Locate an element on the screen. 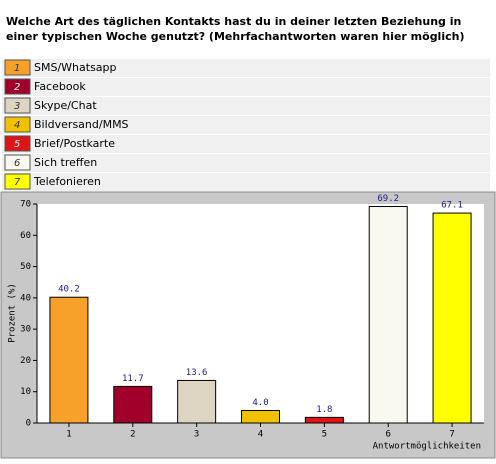  y-tick-label: 60 is located at coordinates (25, 236).